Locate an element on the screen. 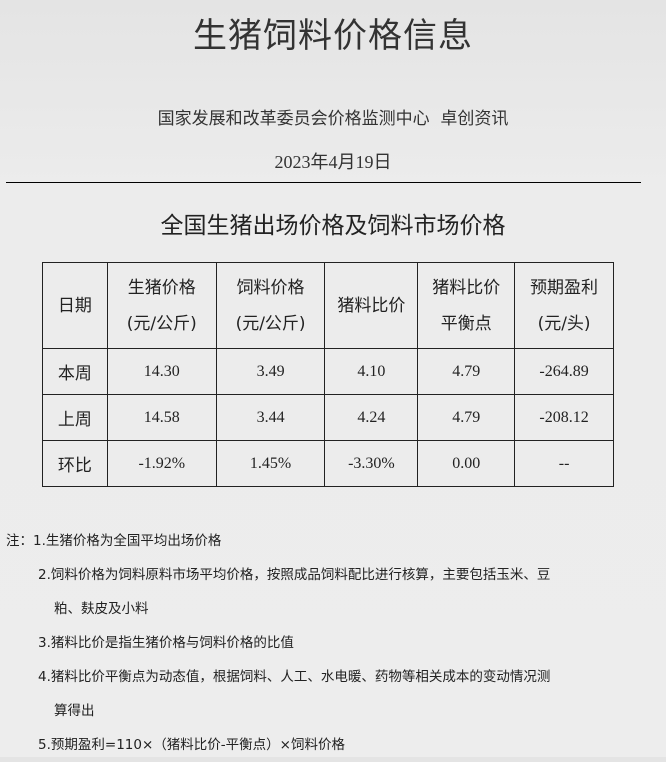 This screenshot has height=762, width=666. section-title: 全国生猪出场价格及饲料市场价格 is located at coordinates (333, 226).